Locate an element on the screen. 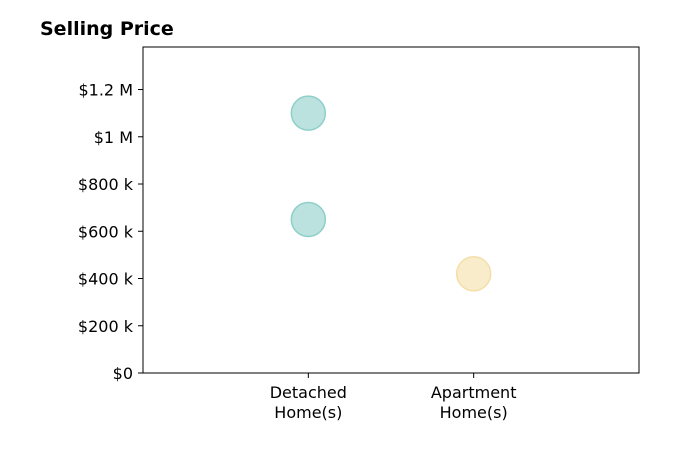 The width and height of the screenshot is (679, 466). chart-title: Selling Price is located at coordinates (107, 29).